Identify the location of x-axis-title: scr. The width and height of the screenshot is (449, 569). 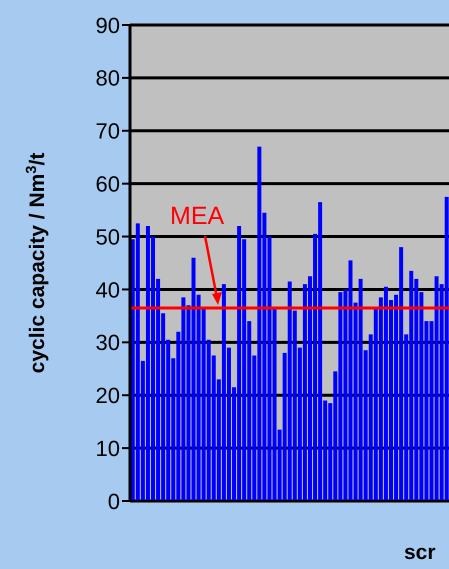
(420, 552).